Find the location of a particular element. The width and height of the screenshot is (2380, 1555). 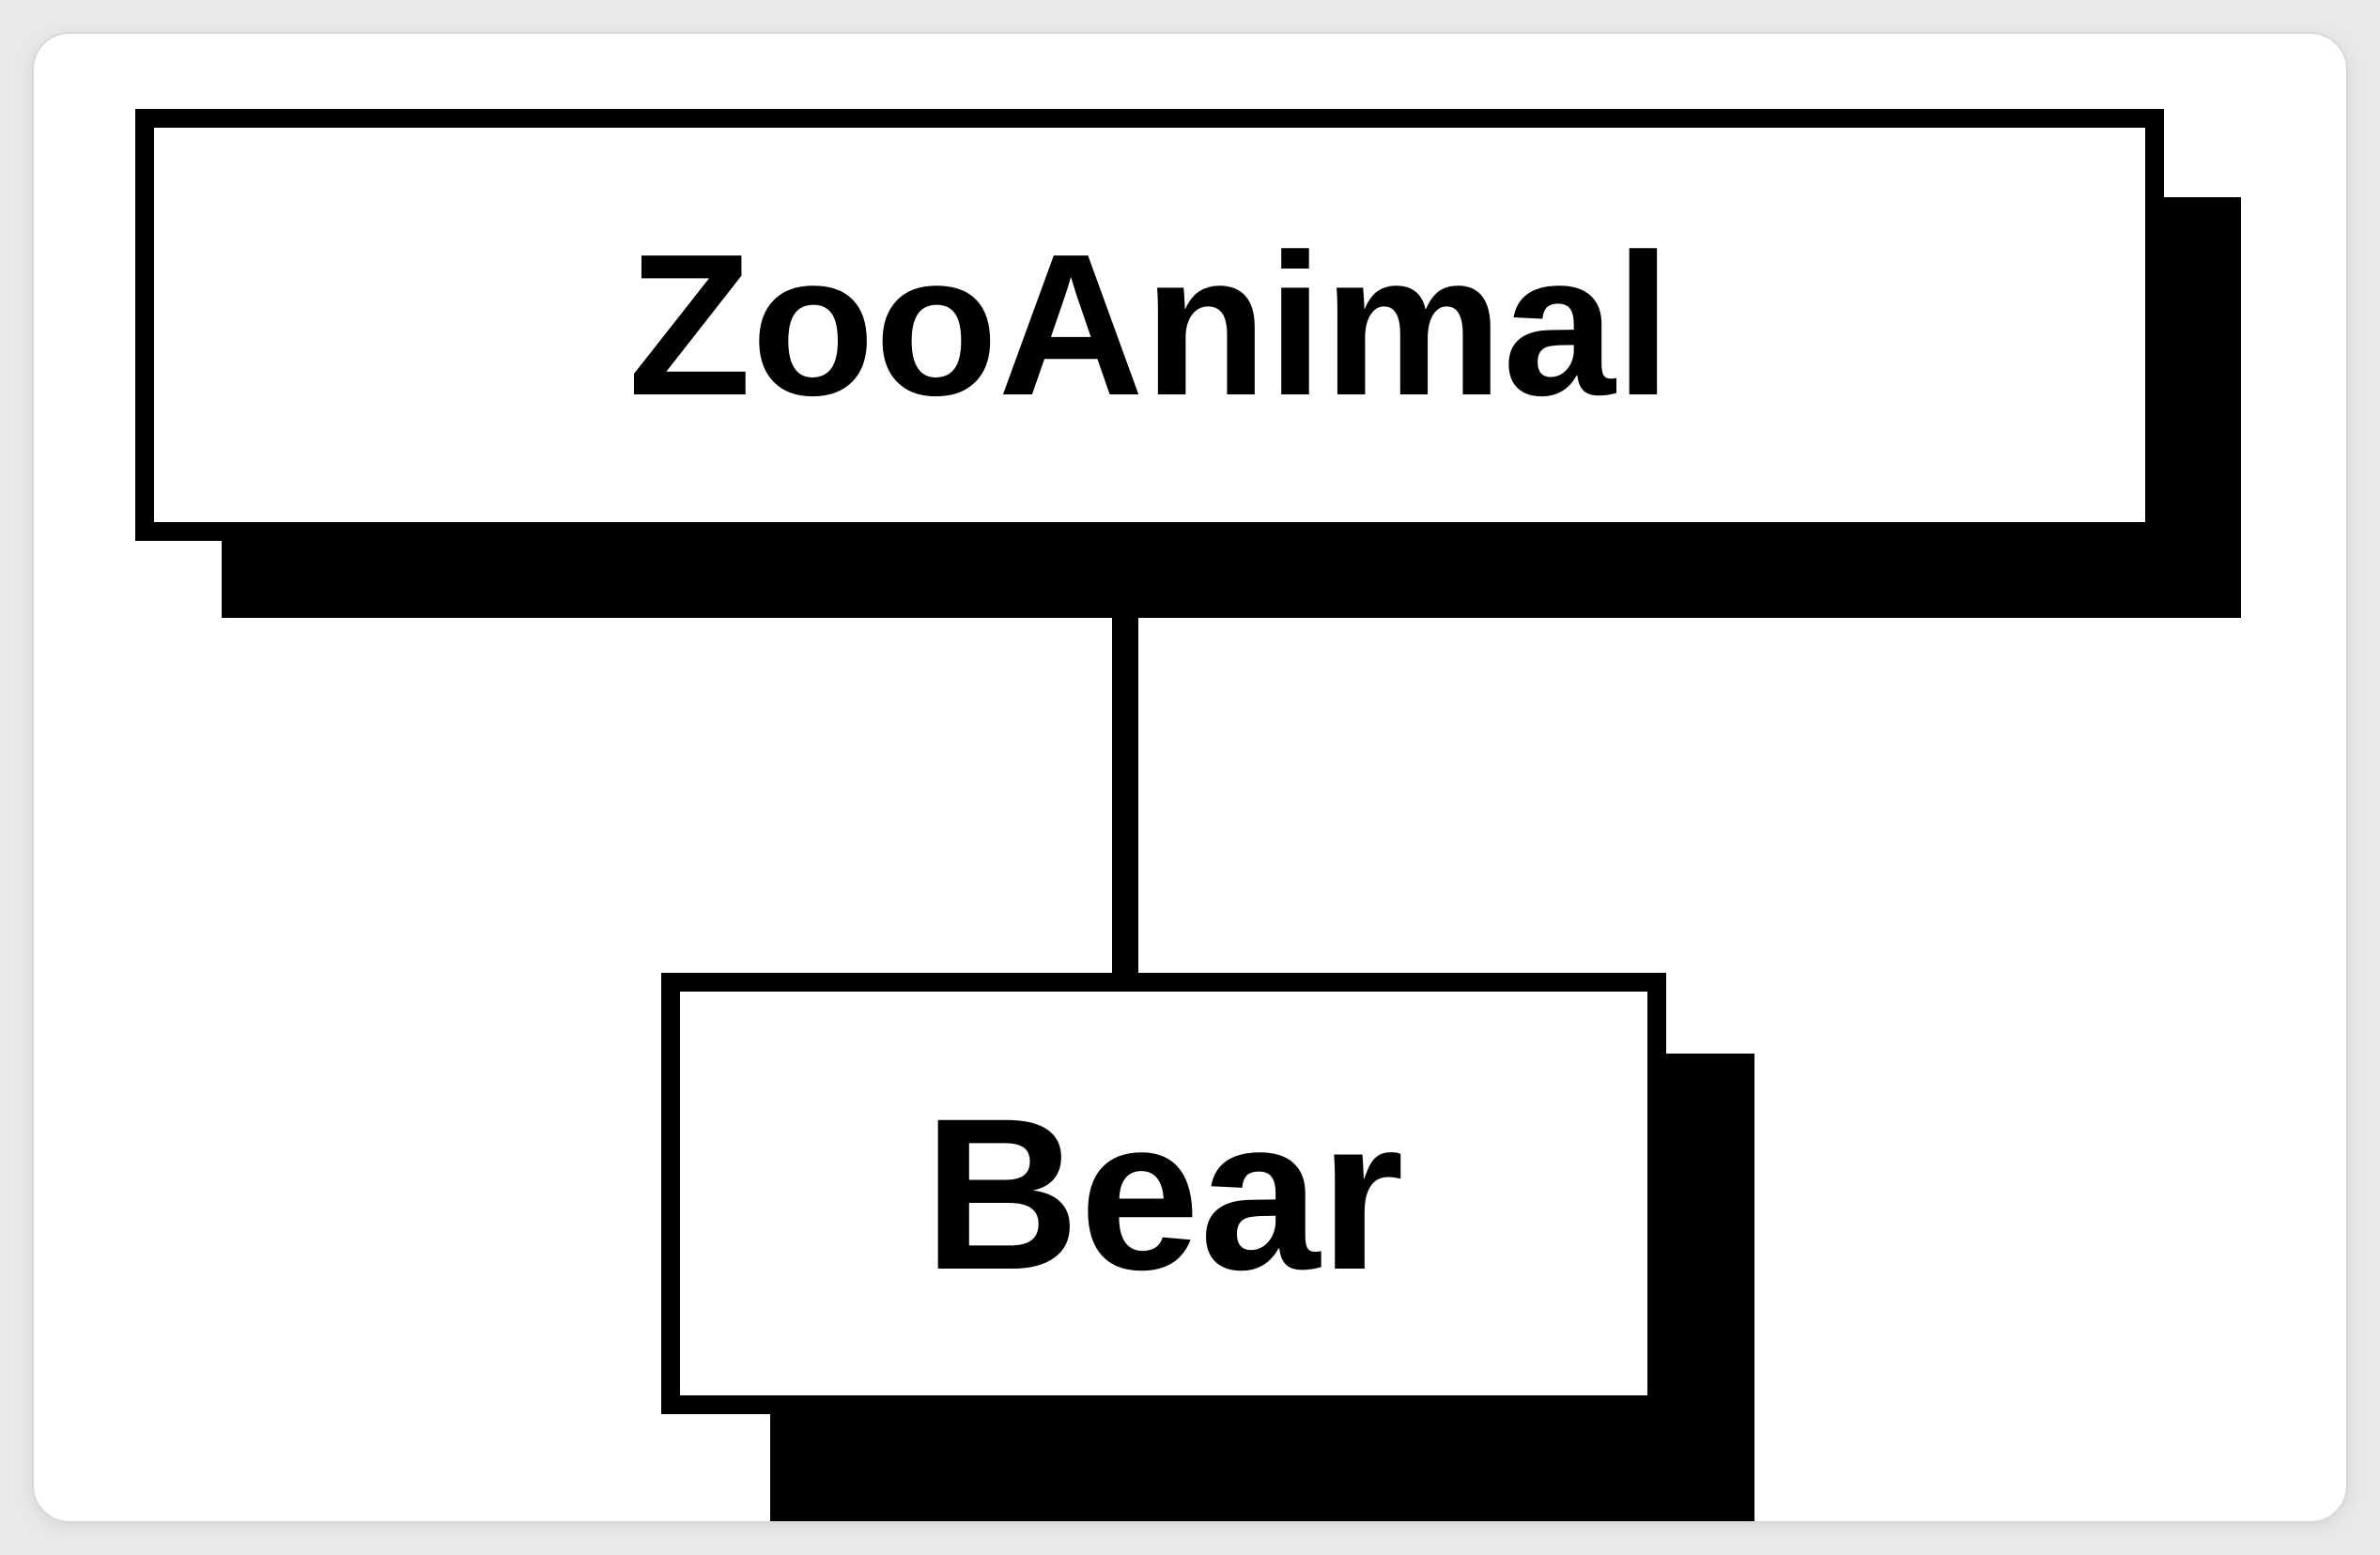

bear-node: Bear is located at coordinates (1163, 1193).